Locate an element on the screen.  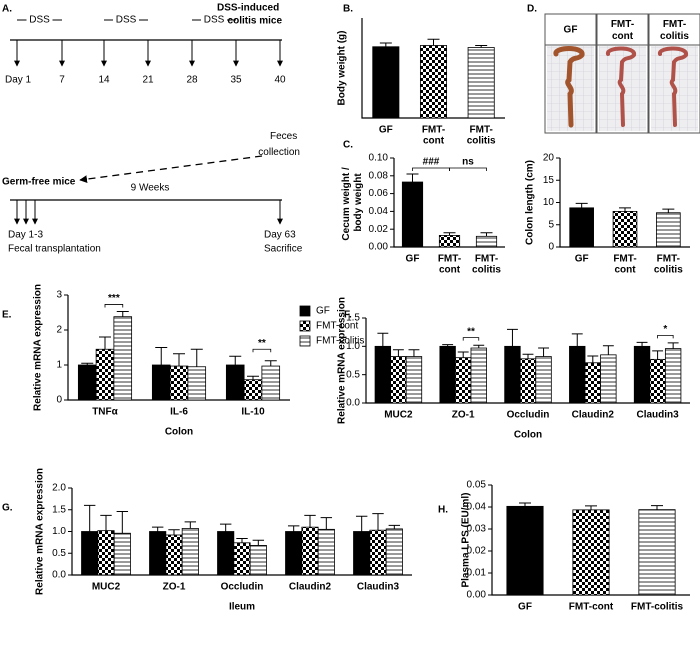
y-tick-label: 0.0 is located at coordinates (353, 403).